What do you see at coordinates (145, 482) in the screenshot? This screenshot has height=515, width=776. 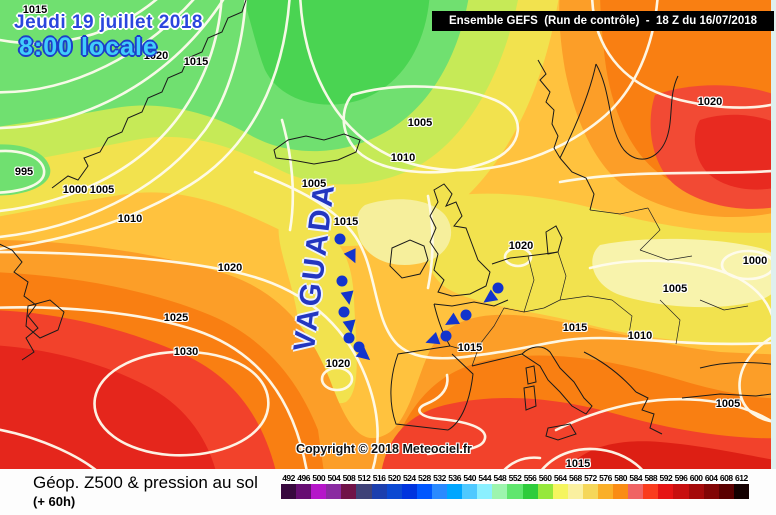 I see `legend-title: Géop. Z500 & pression au sol` at bounding box center [145, 482].